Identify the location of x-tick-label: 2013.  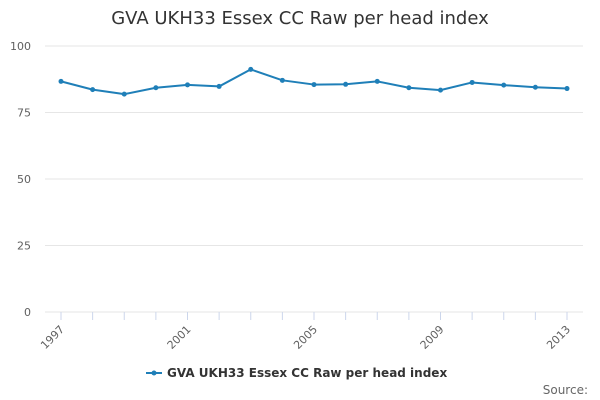
(558, 337).